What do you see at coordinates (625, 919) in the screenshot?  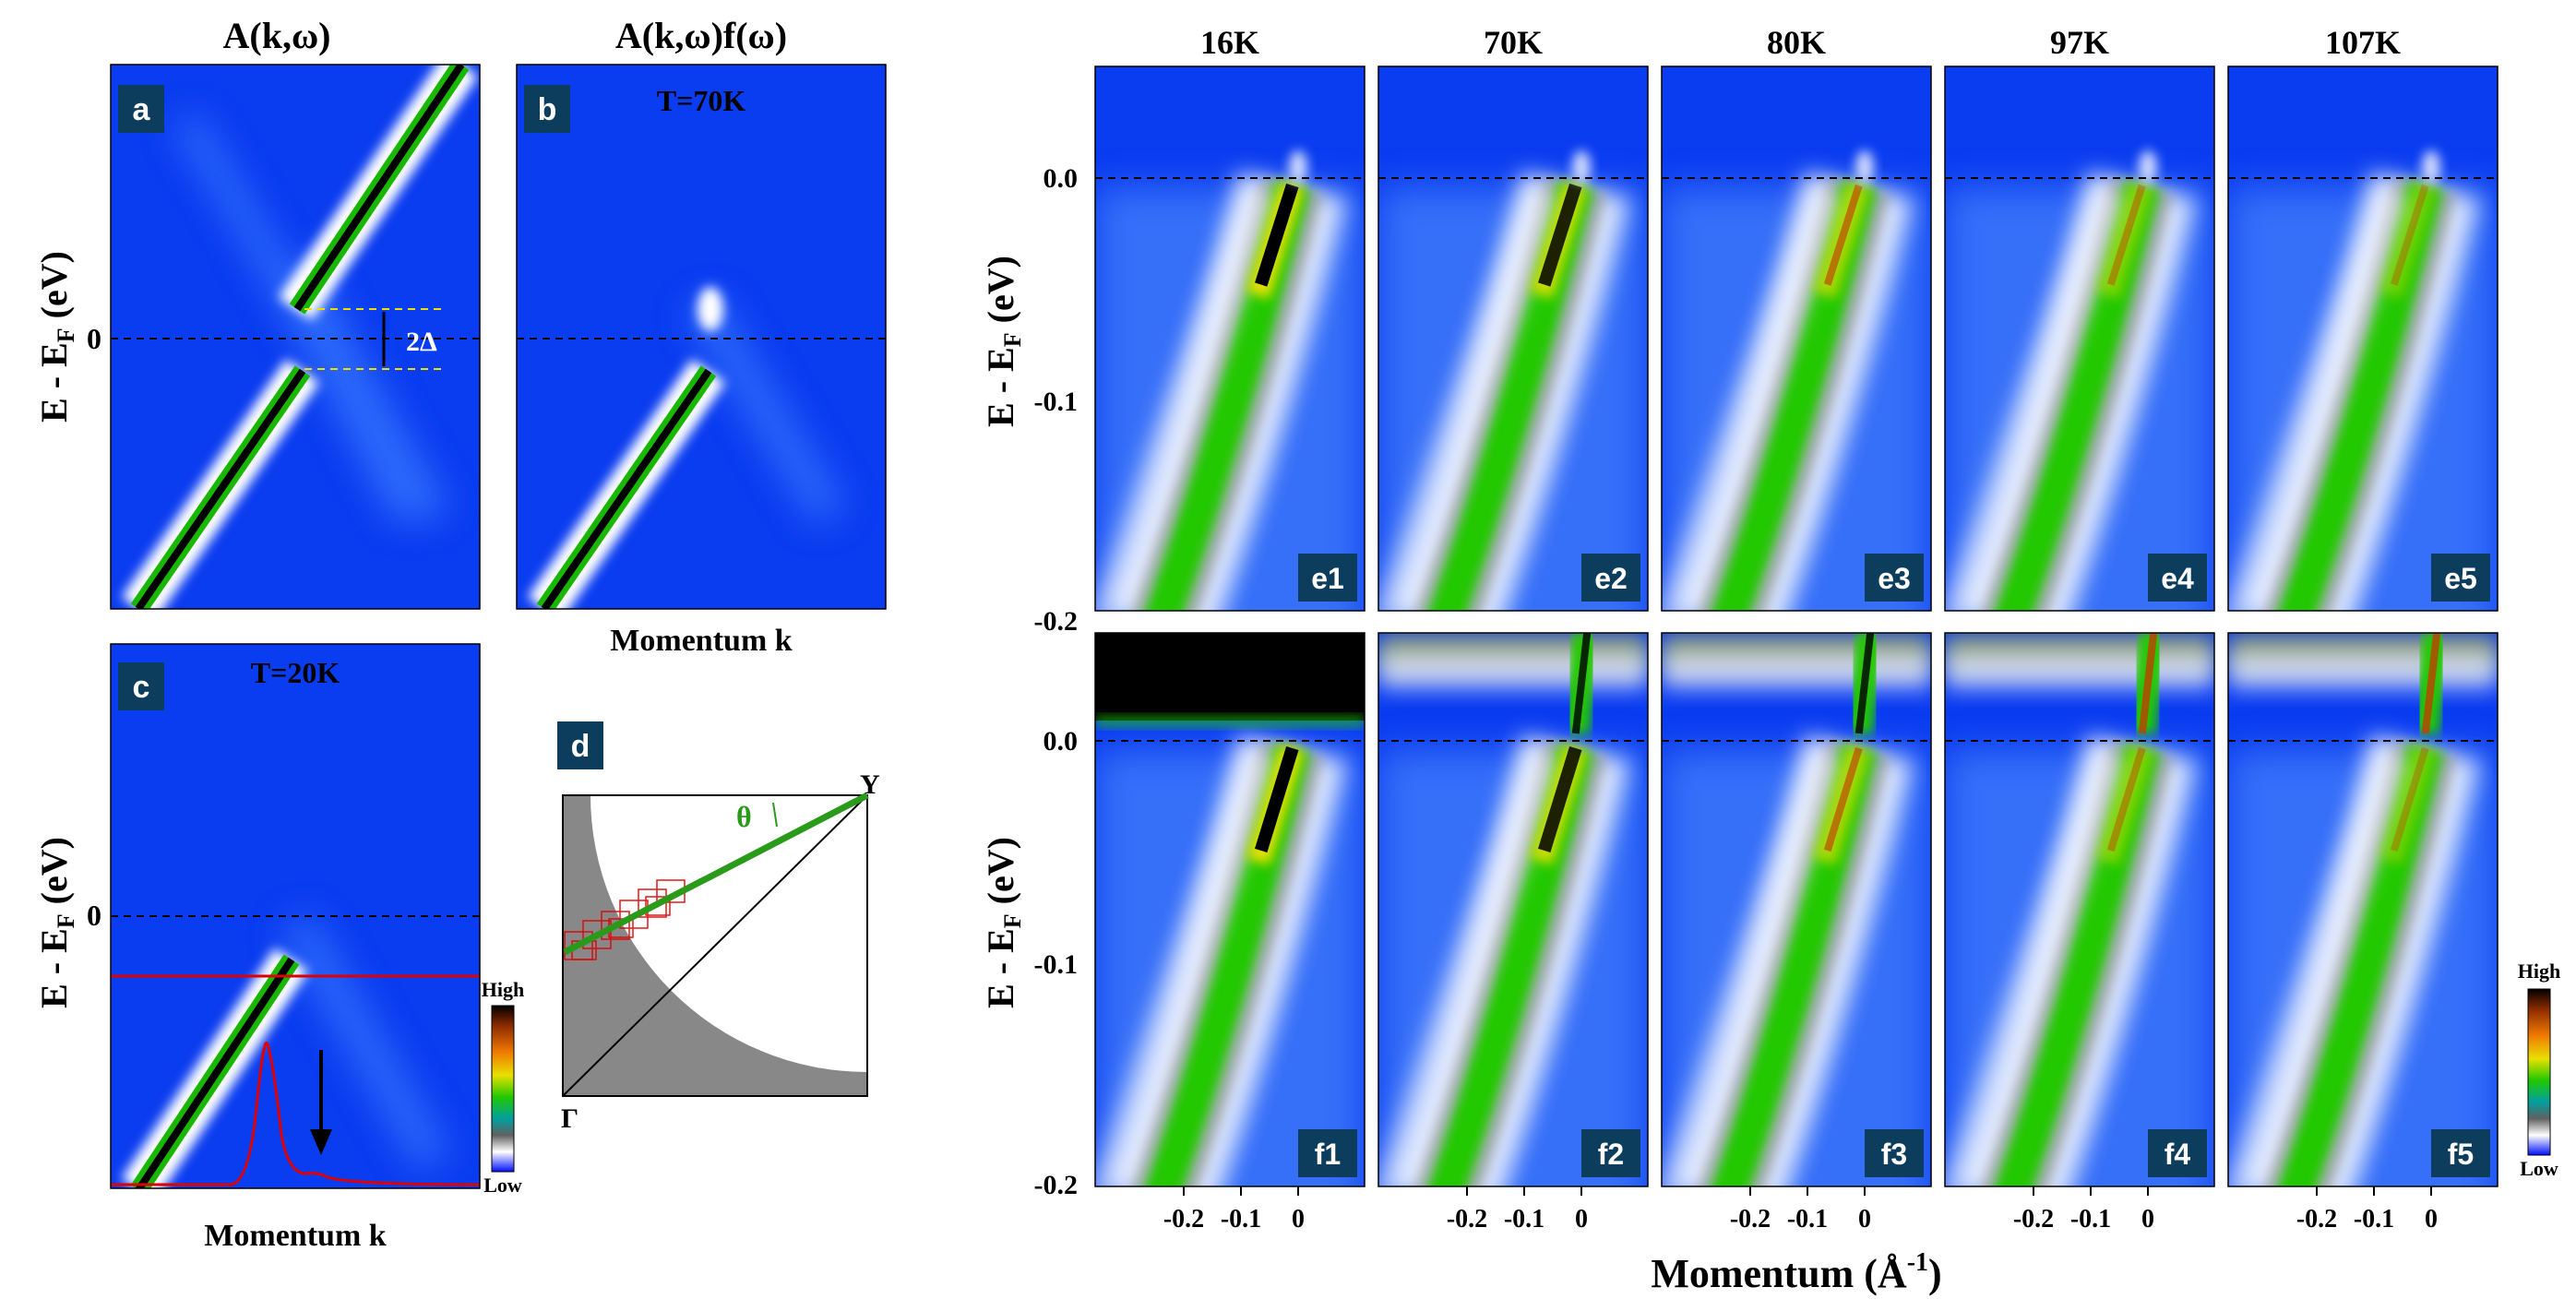 I see `measurement-window` at bounding box center [625, 919].